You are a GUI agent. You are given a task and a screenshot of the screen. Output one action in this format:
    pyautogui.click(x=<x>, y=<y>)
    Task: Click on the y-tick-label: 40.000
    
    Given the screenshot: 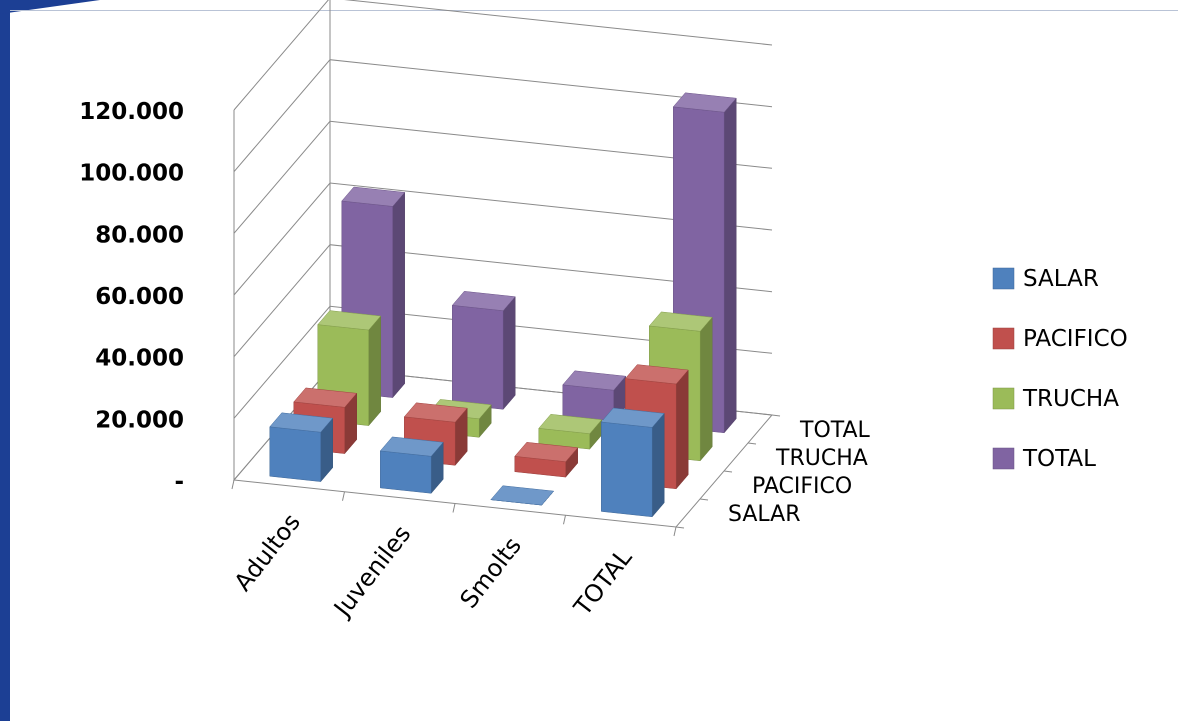 What is the action you would take?
    pyautogui.click(x=139, y=359)
    